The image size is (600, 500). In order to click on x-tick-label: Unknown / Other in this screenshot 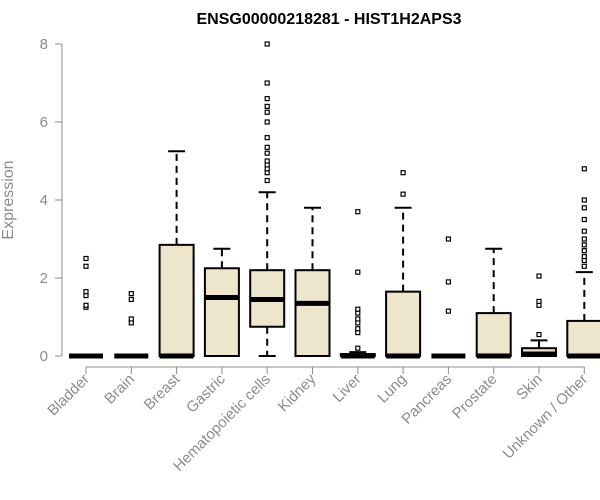, I will do `click(546, 417)`.